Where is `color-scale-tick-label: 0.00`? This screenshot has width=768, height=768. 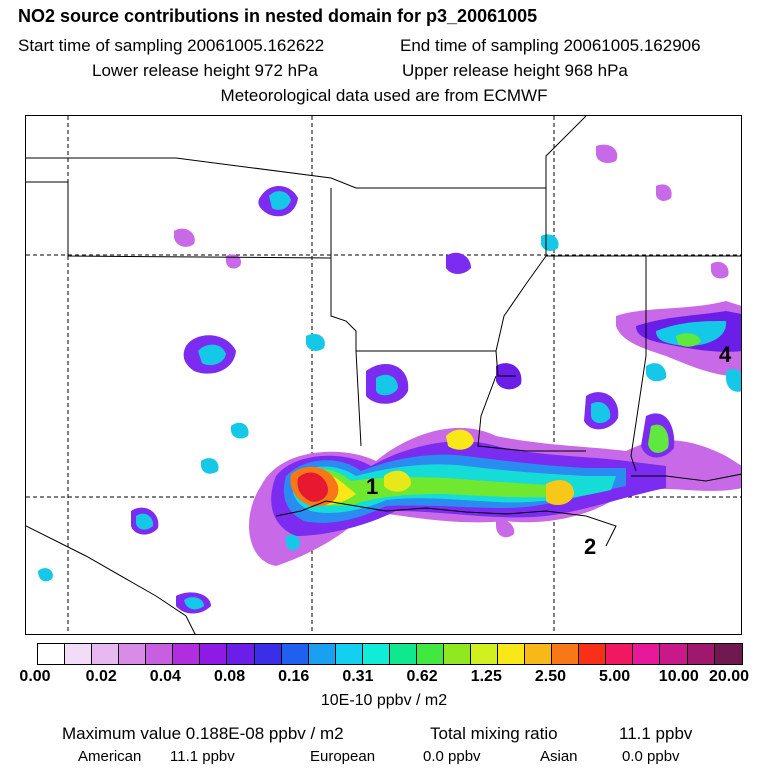 color-scale-tick-label: 0.00 is located at coordinates (35, 676).